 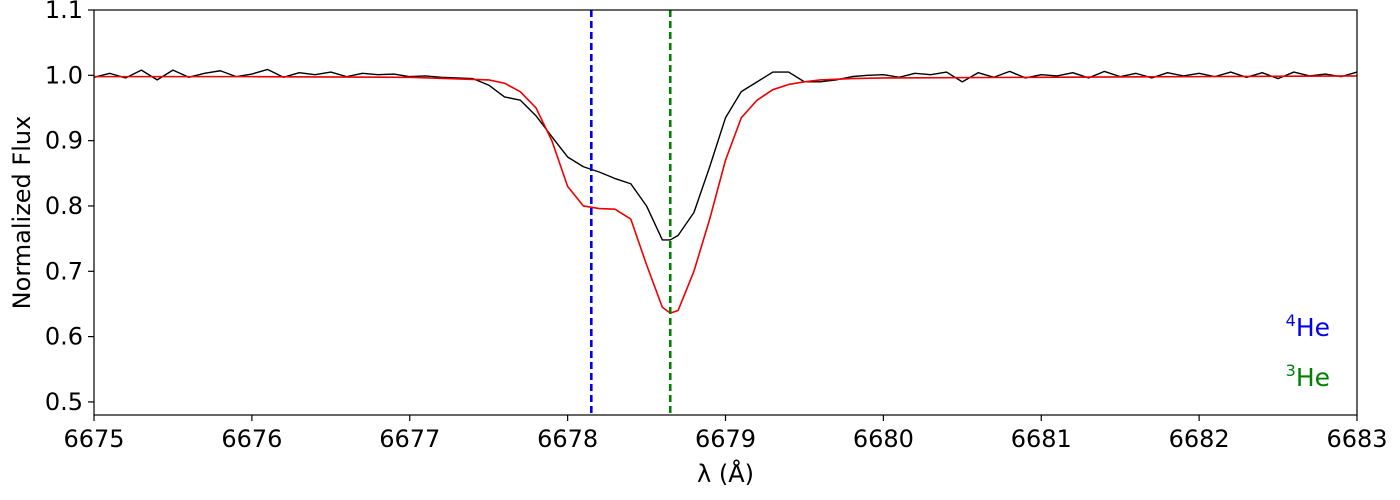 I want to click on x-tick-label: 6678, so click(x=567, y=439).